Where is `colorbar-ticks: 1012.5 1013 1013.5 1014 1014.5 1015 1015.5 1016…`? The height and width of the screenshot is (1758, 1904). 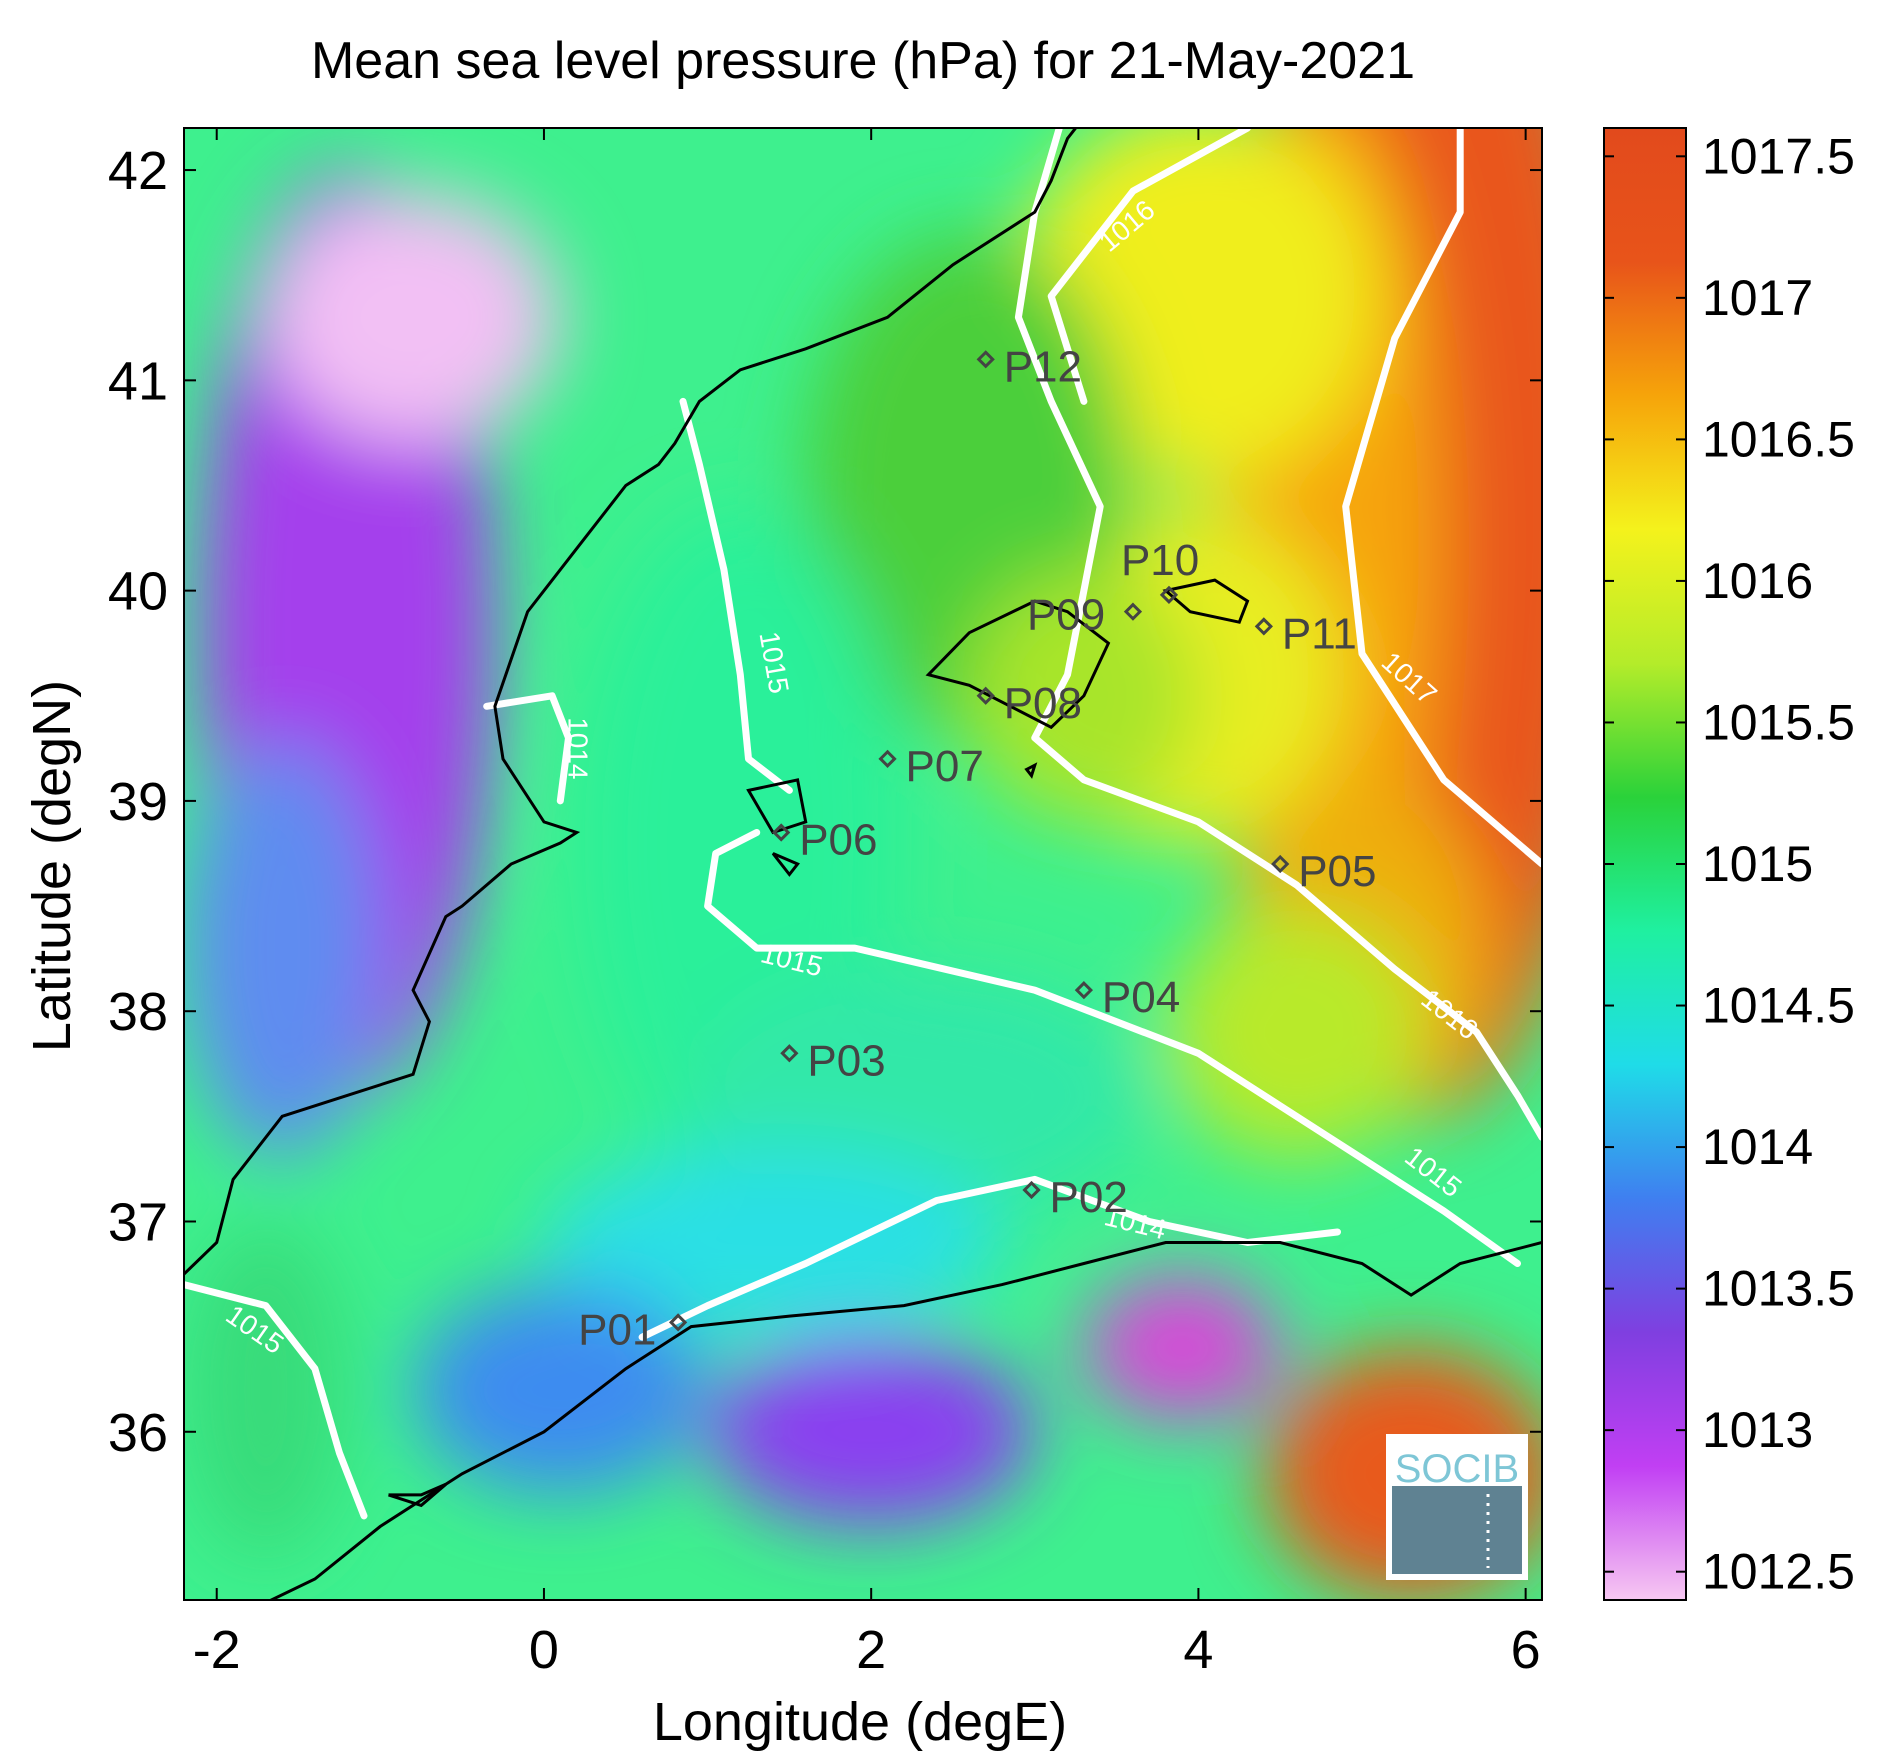
colorbar-ticks: 1012.5 1013 1013.5 1014 1014.5 1015 1015.5 1016… is located at coordinates (1729, 864).